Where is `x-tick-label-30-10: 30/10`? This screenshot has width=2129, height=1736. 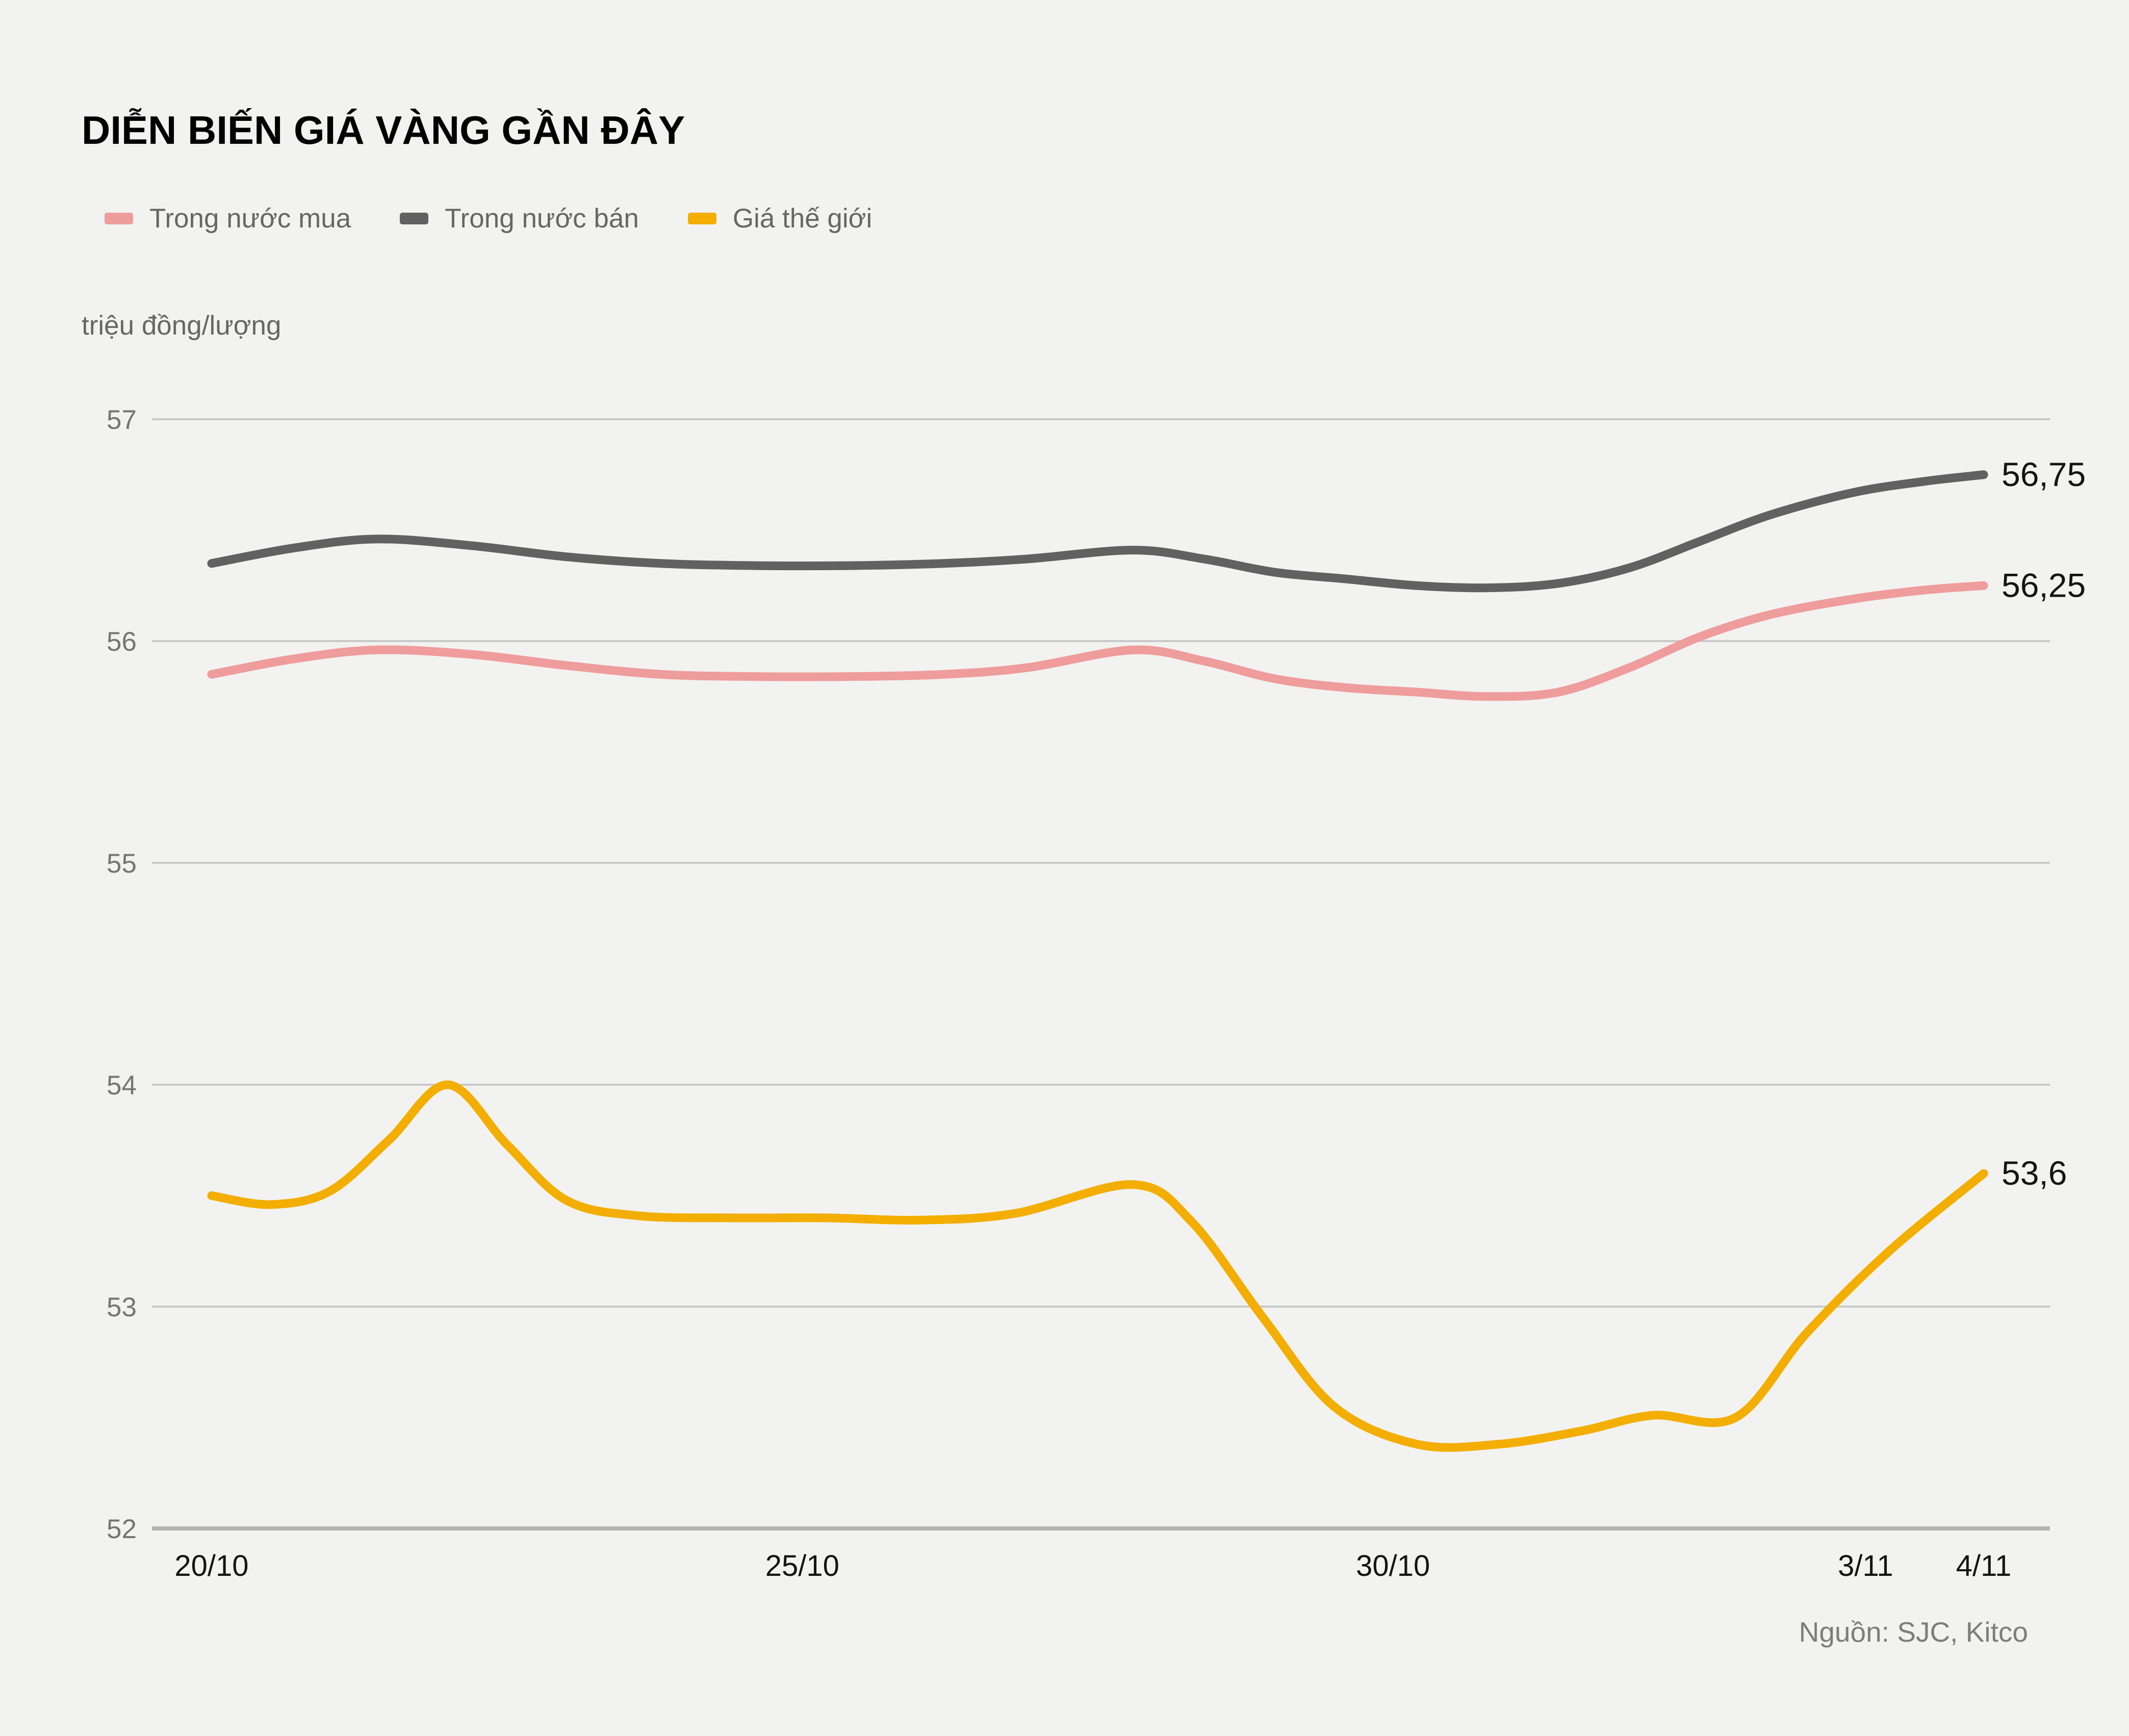
x-tick-label-30-10: 30/10 is located at coordinates (1393, 1565).